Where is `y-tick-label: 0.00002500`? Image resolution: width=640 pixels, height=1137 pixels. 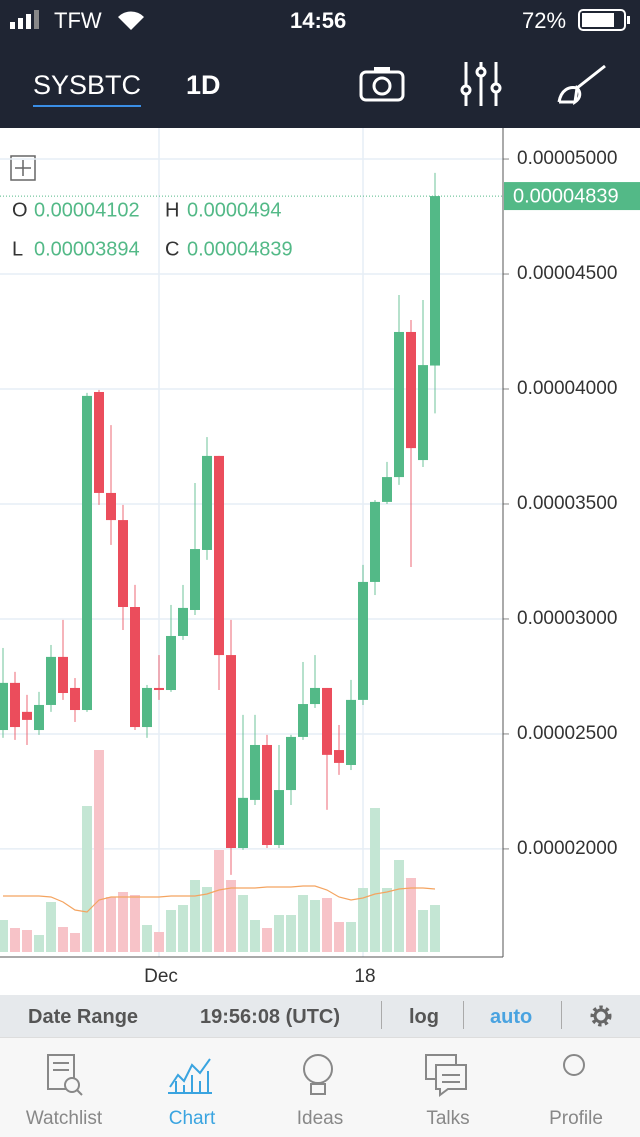 y-tick-label: 0.00002500 is located at coordinates (567, 733).